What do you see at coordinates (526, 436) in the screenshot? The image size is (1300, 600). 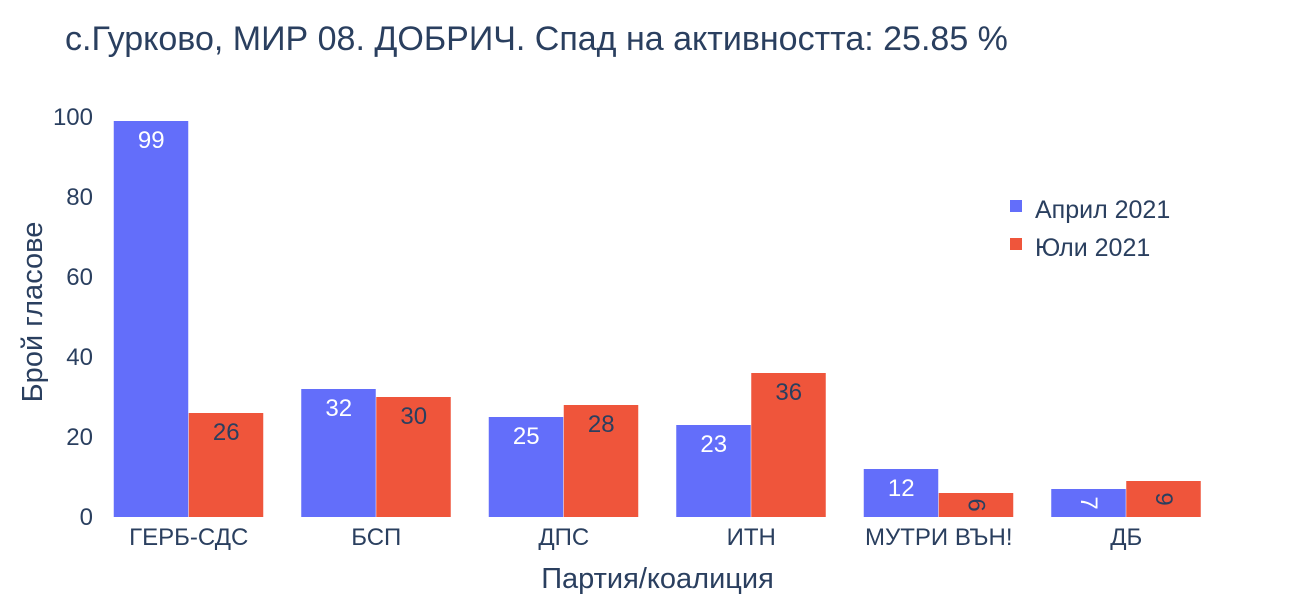 I see `bar-value-label: 25` at bounding box center [526, 436].